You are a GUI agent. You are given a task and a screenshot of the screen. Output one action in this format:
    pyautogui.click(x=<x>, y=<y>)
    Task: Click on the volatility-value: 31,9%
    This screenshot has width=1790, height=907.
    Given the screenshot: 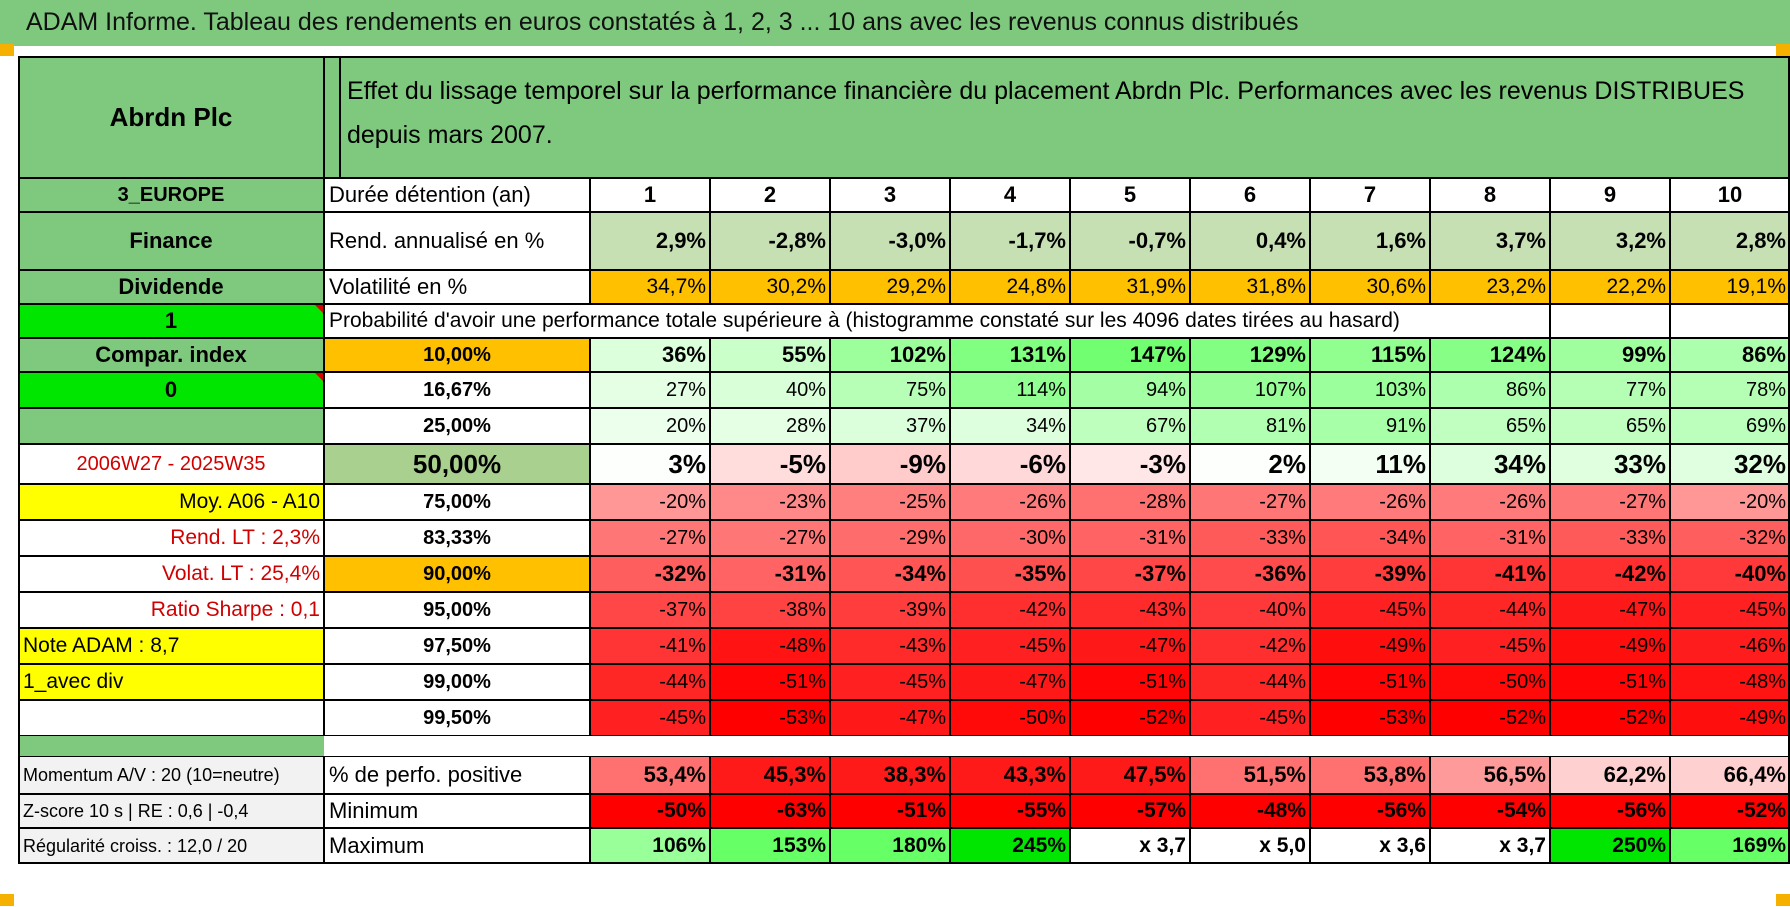 What is the action you would take?
    pyautogui.click(x=1130, y=287)
    